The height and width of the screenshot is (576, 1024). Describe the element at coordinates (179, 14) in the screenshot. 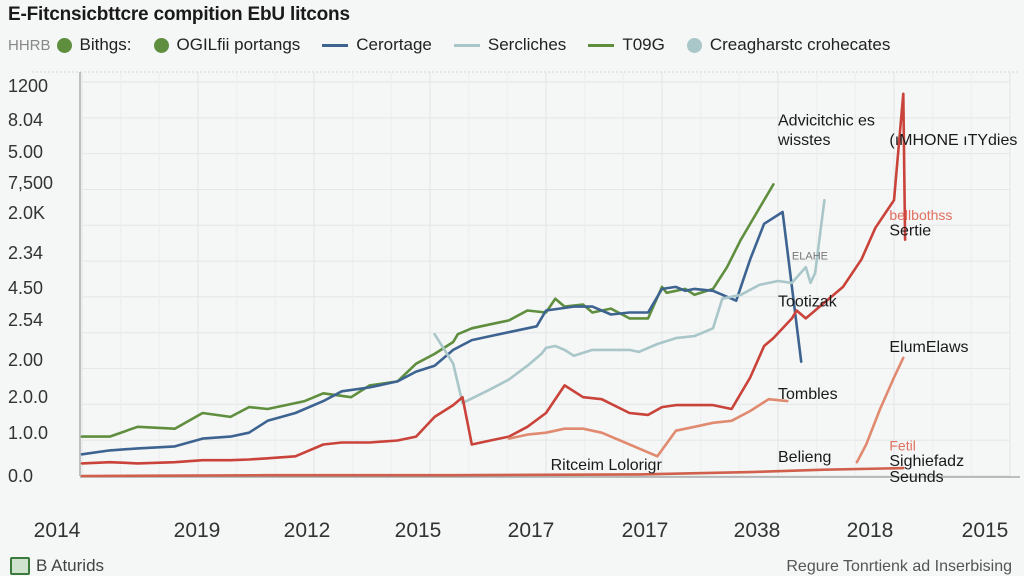

I see `chart-title: E-Fitcnsicbttcre compition EbU litcons` at that location.